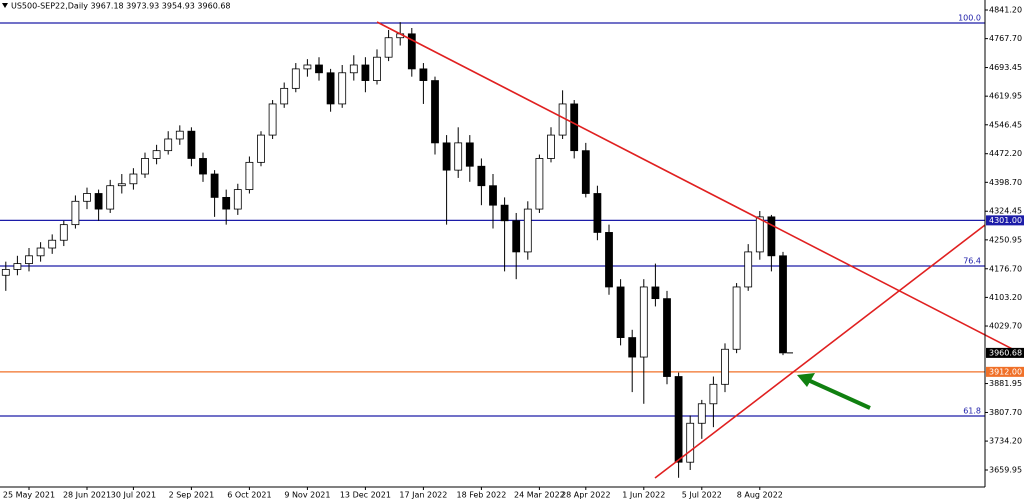  What do you see at coordinates (1005, 268) in the screenshot?
I see `y-tick-label: 4176.70` at bounding box center [1005, 268].